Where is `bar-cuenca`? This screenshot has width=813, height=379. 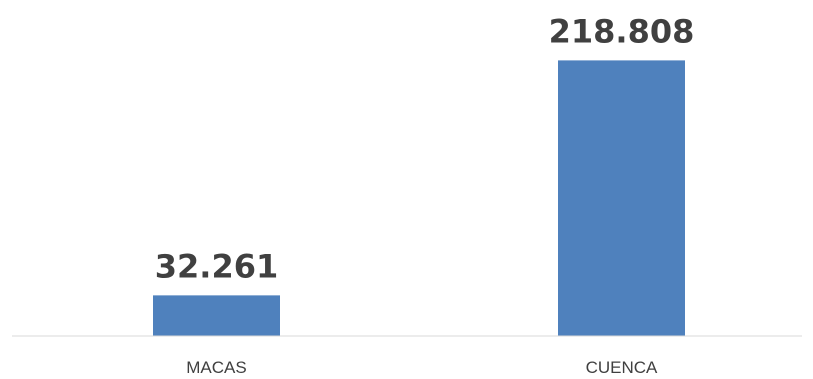
bar-cuenca is located at coordinates (621, 198).